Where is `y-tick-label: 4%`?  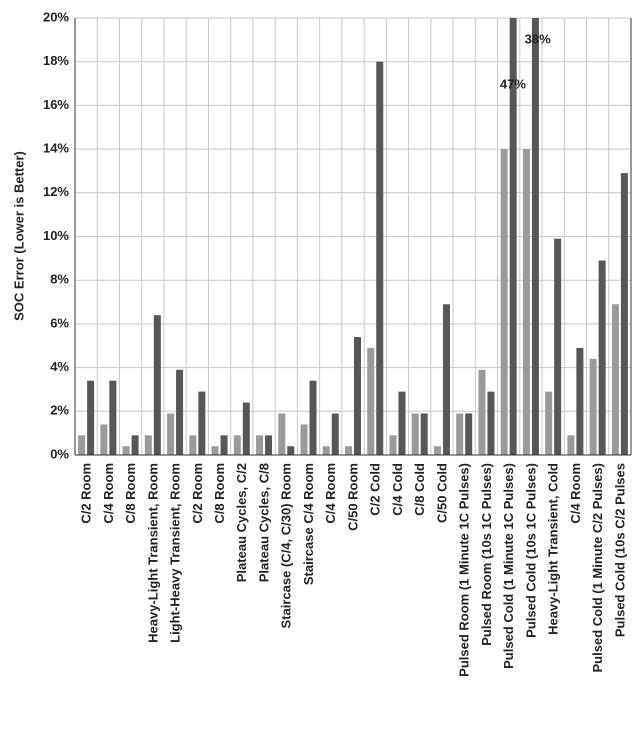 y-tick-label: 4% is located at coordinates (59, 366).